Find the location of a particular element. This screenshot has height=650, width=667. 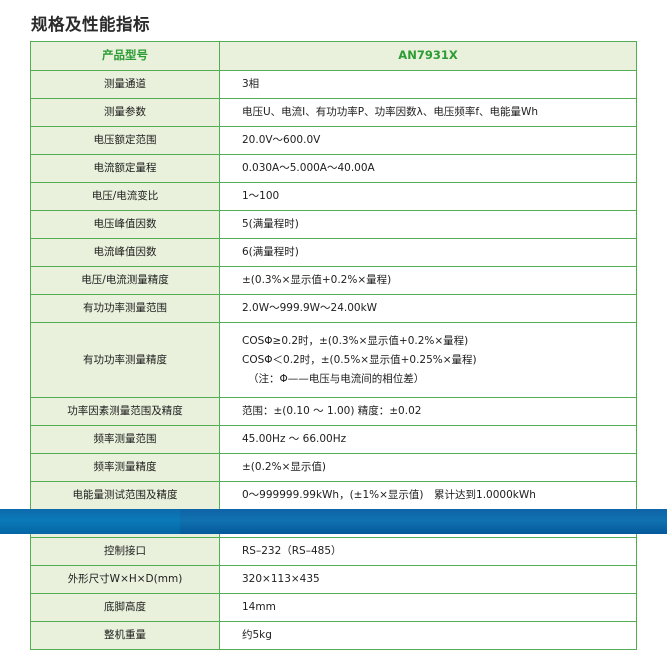

table-row: 控制接口 RS–232（RS–485） is located at coordinates (333, 551).